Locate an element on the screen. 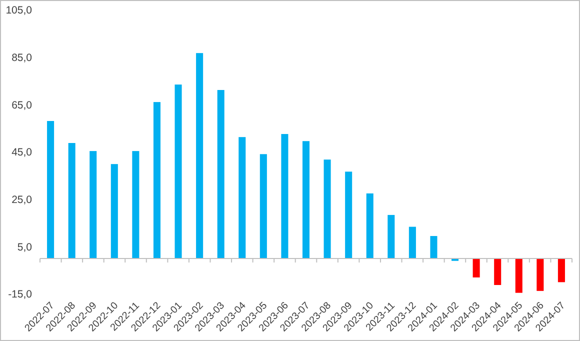  y-tick-label: 85,0 is located at coordinates (22, 58).